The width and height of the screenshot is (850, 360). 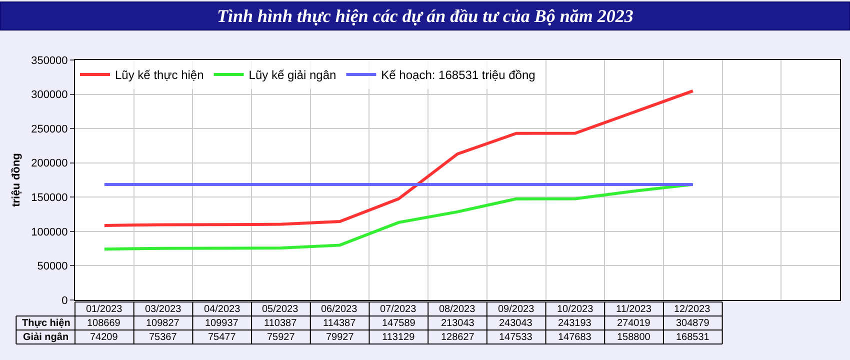 I want to click on data-label: 147683, so click(x=575, y=337).